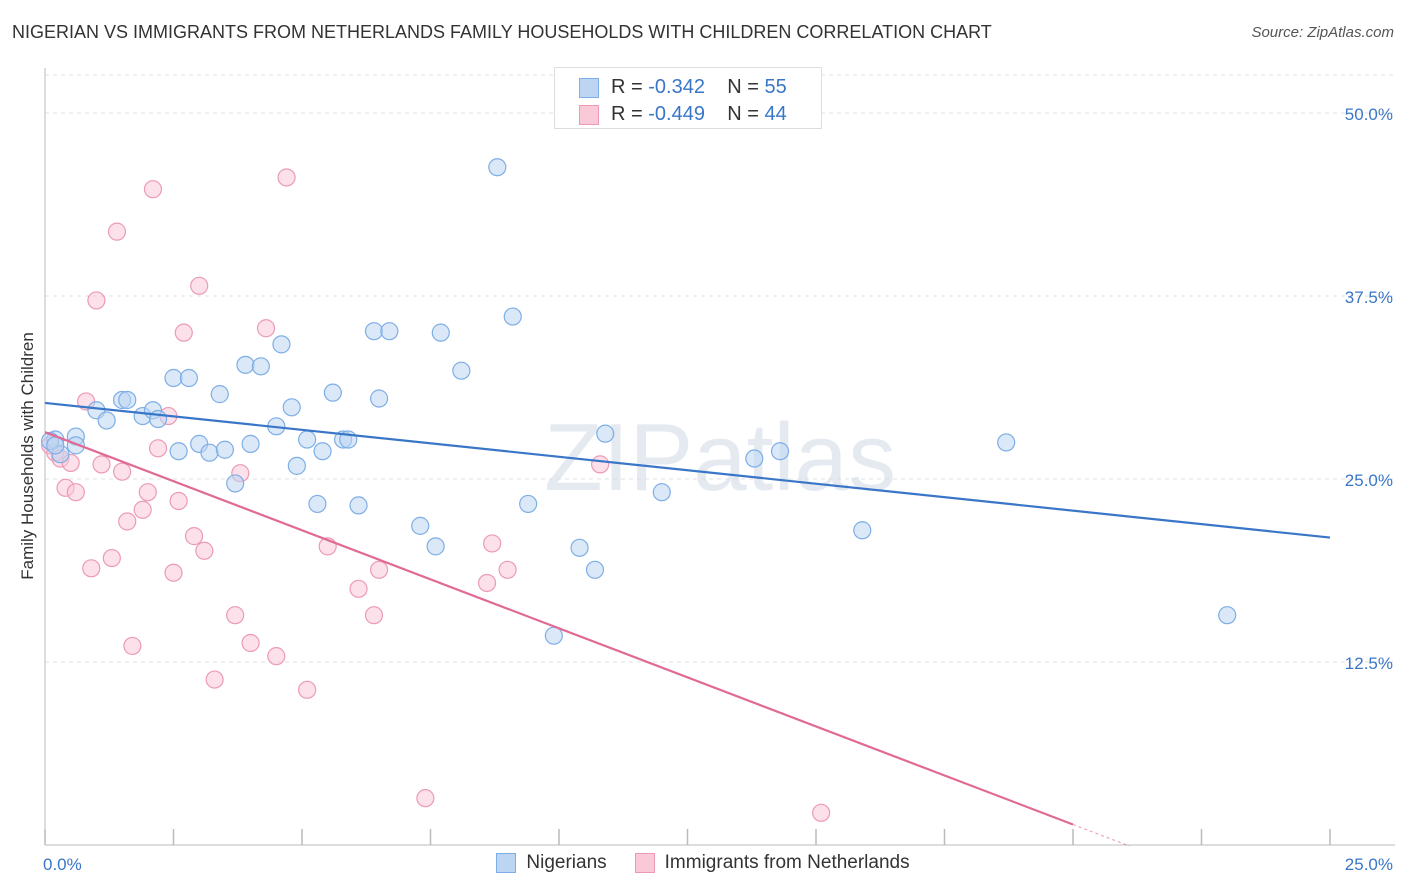  Describe the element at coordinates (676, 87) in the screenshot. I see `r-value: -0.342` at that location.